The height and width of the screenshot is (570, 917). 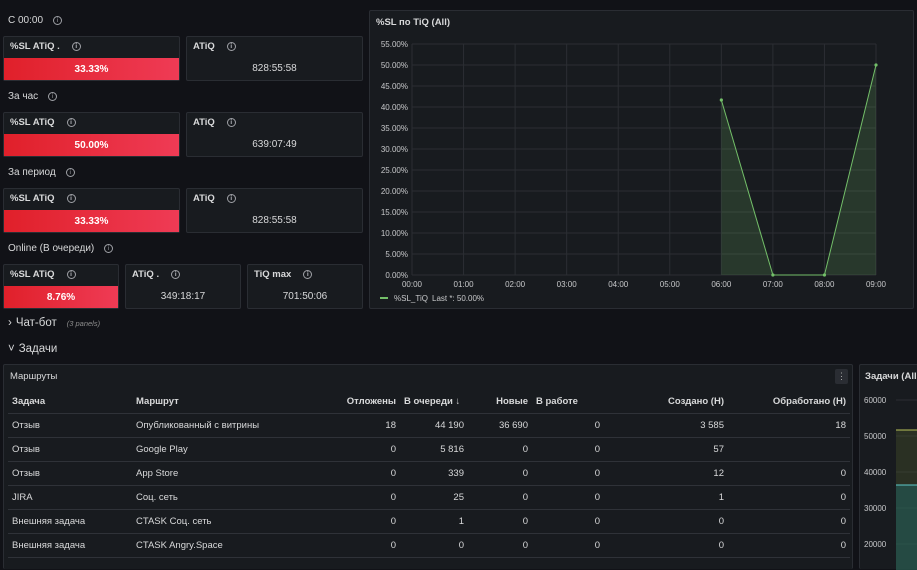 What do you see at coordinates (618, 284) in the screenshot?
I see `x-tick-label: 04:00` at bounding box center [618, 284].